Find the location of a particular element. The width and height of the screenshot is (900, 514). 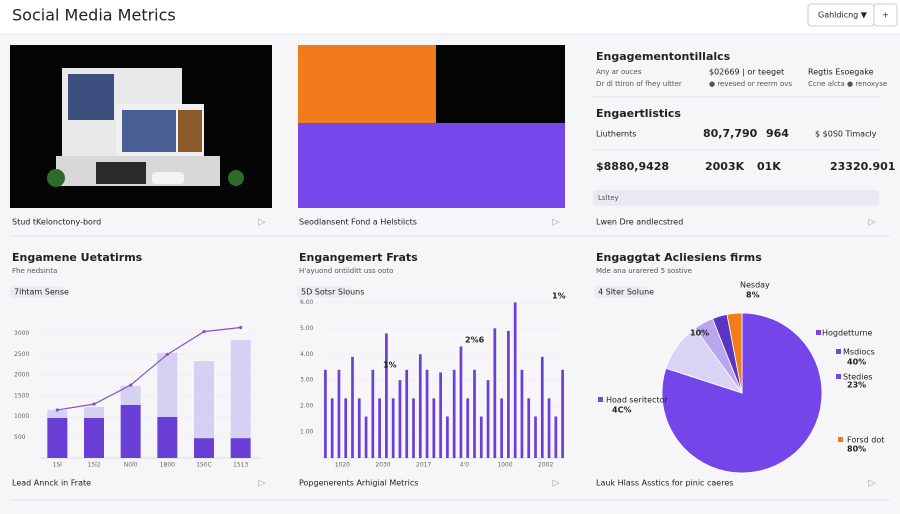

y-tick-label: 500 is located at coordinates (20, 437).